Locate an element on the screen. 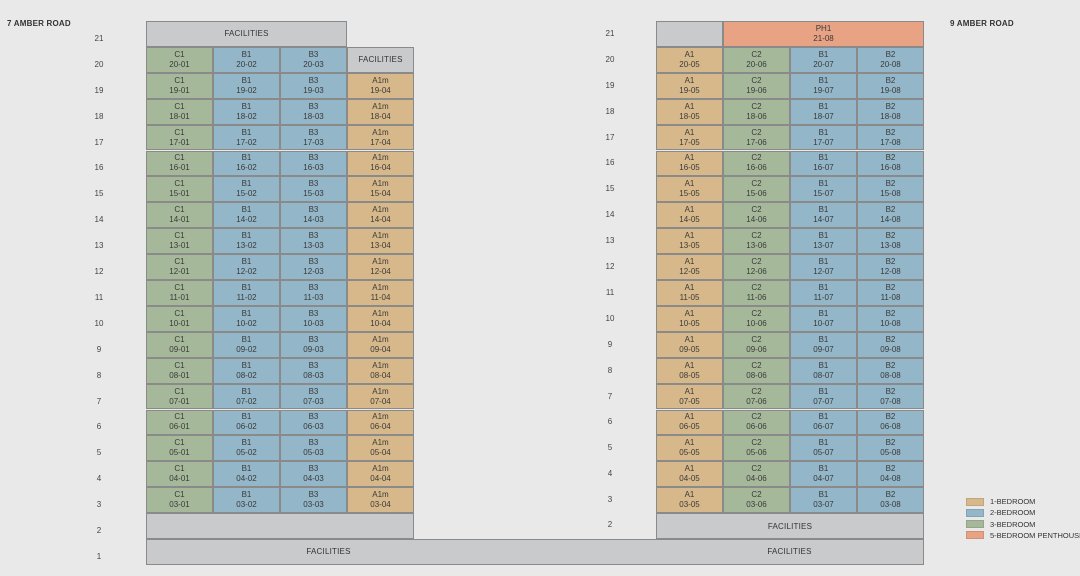 This screenshot has width=1080, height=576. unit-cell: B3 03-03 is located at coordinates (313, 500).